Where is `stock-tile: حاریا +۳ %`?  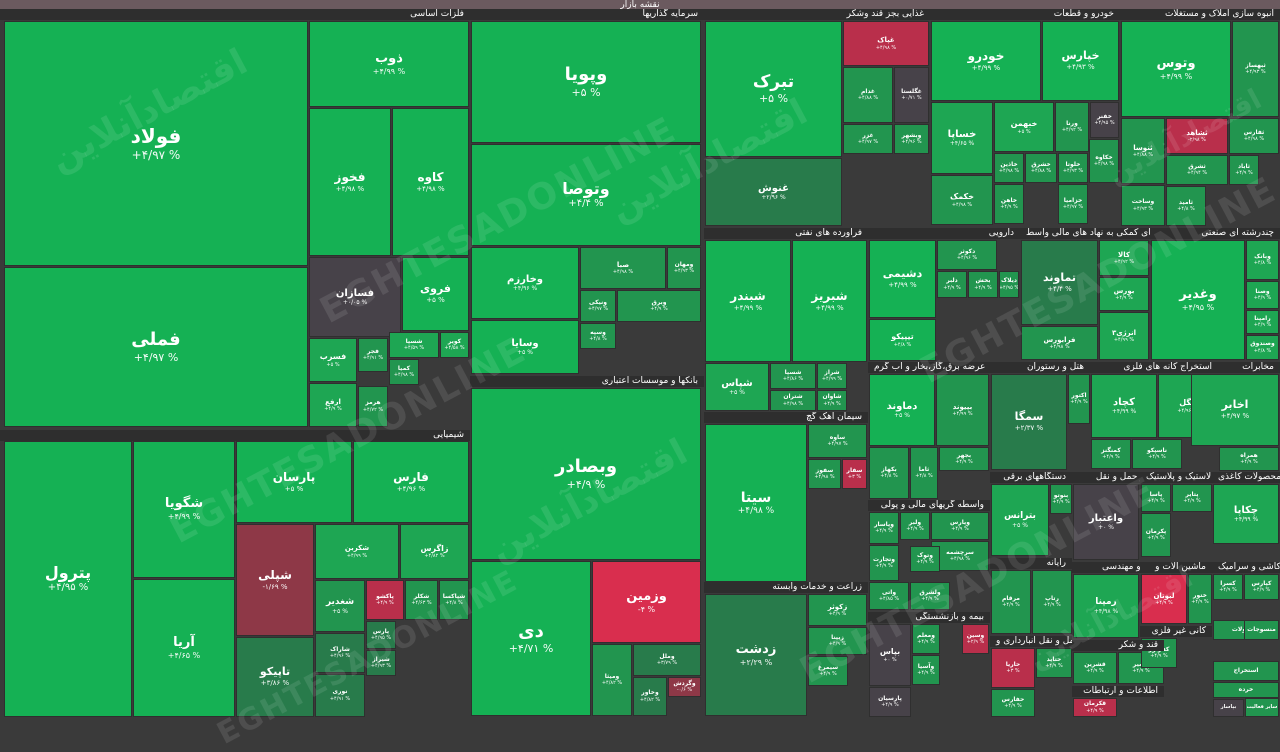 stock-tile: حاریا +۳ % is located at coordinates (1013, 668).